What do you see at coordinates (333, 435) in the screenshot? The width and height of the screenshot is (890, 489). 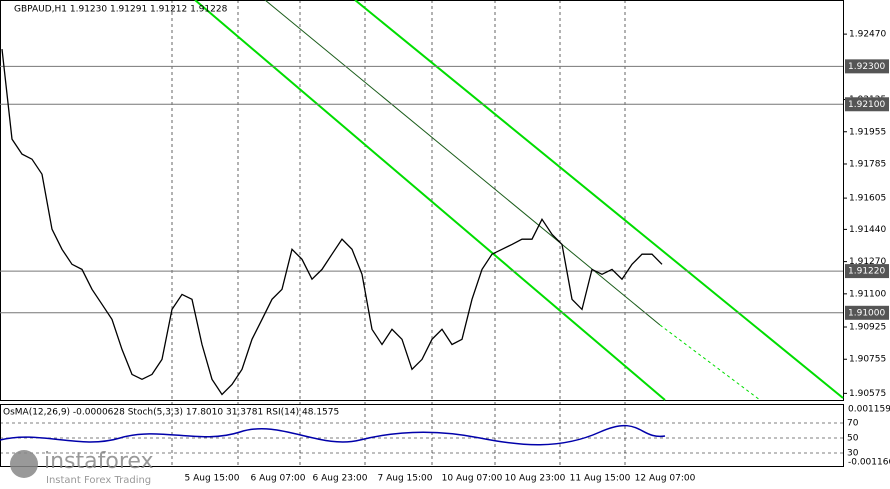 I see `indicator-line` at bounding box center [333, 435].